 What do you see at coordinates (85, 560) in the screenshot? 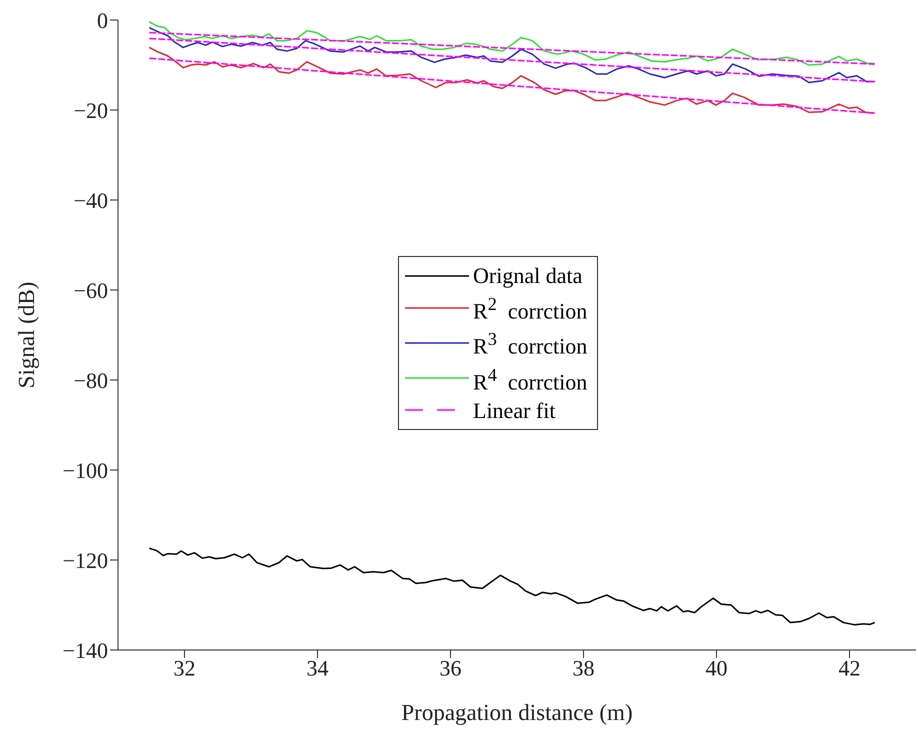
I see `y-tick-label: −120` at bounding box center [85, 560].